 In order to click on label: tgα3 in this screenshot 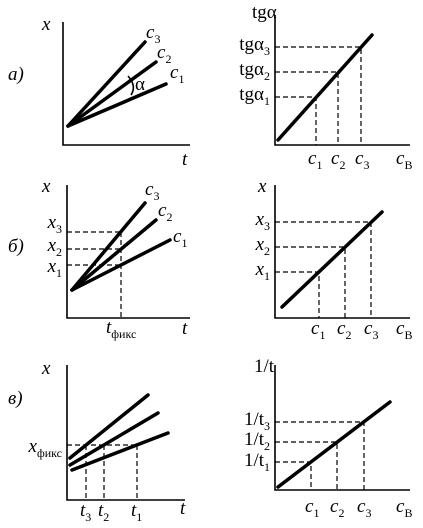, I will do `click(254, 46)`.